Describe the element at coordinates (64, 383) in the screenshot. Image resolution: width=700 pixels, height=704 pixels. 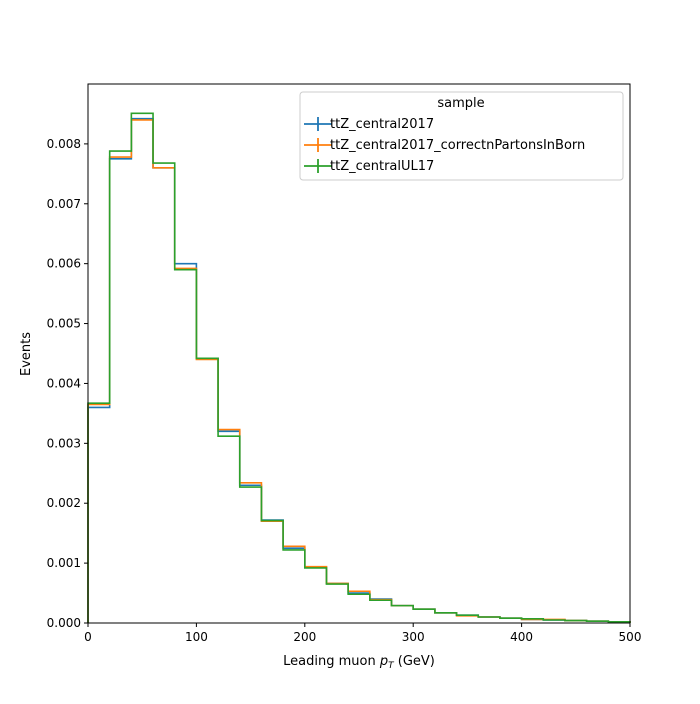
I see `y-tick-label-5: 0.004` at that location.